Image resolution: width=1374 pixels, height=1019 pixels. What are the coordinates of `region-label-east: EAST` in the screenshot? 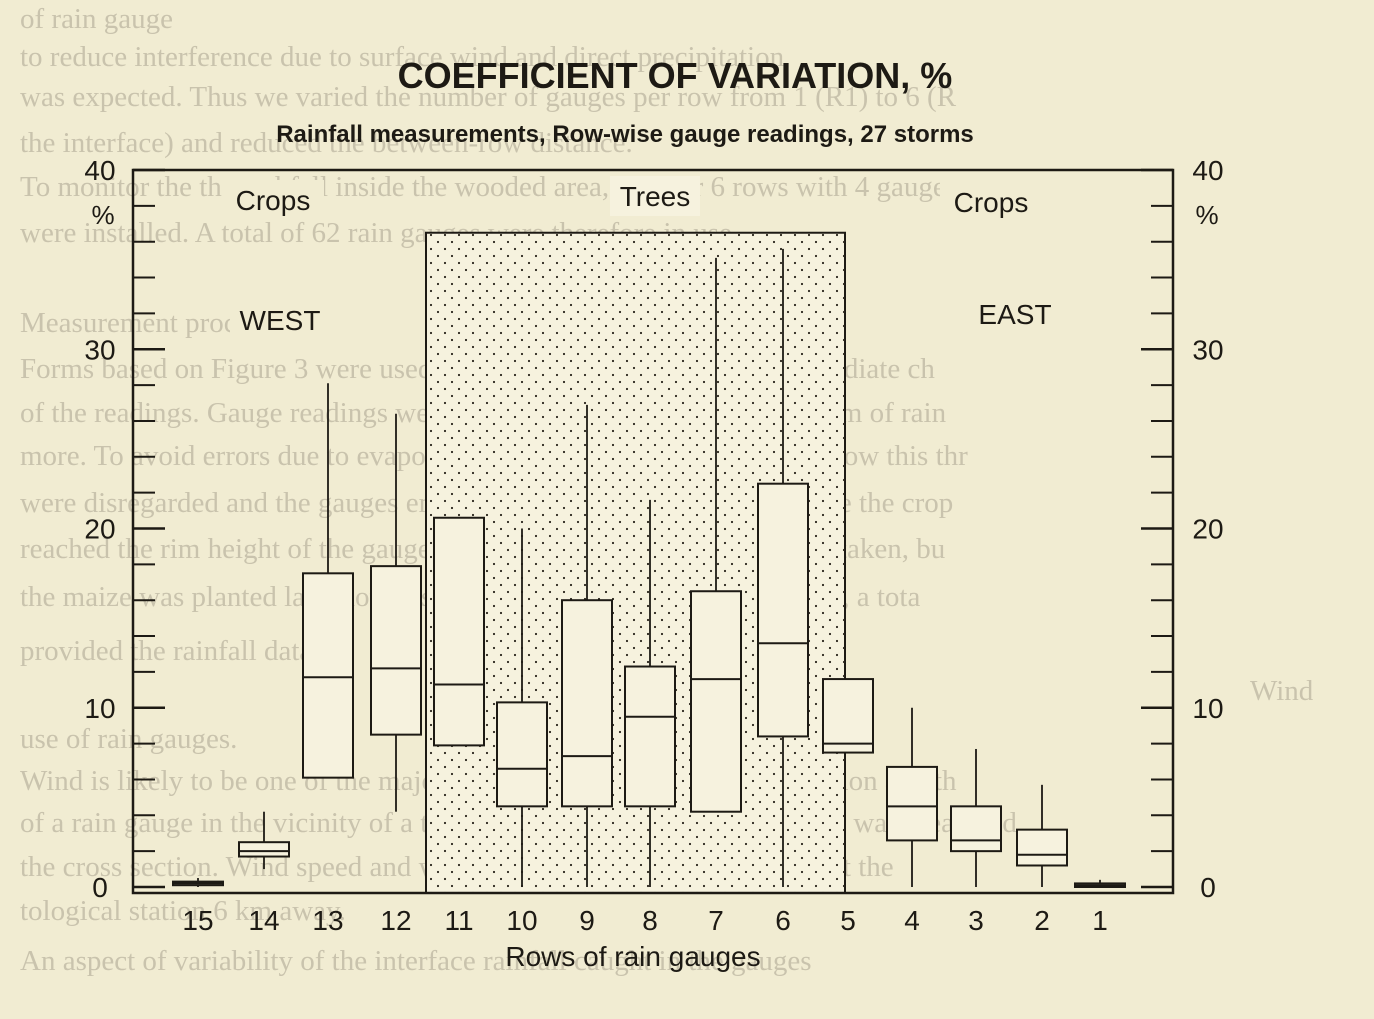 It's located at (1014, 314).